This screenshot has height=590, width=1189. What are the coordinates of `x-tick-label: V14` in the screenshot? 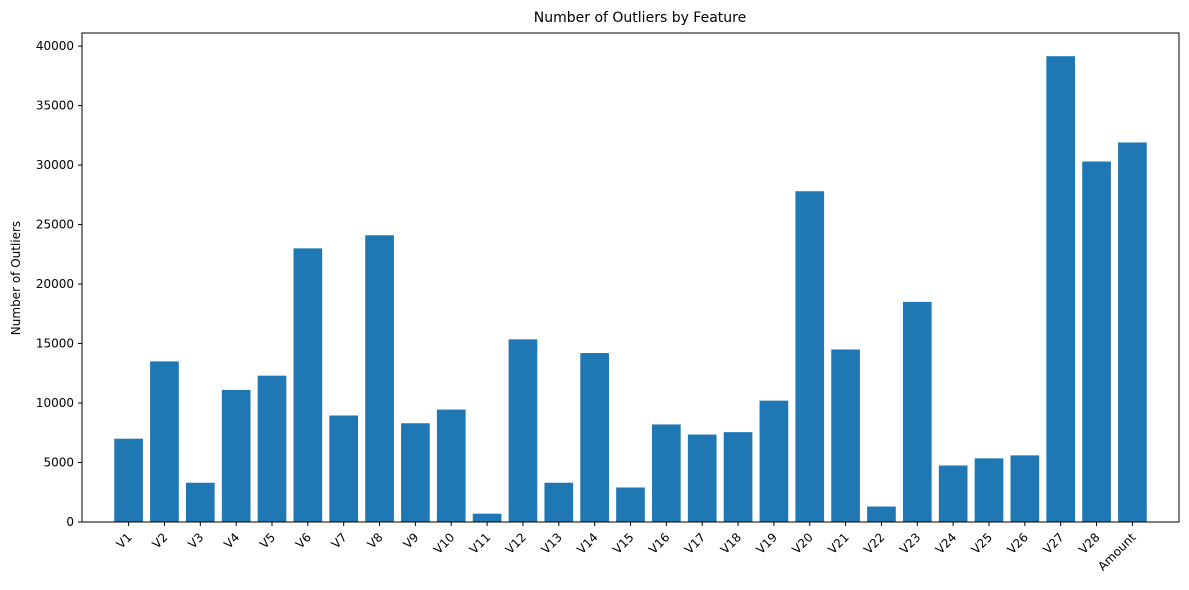 It's located at (587, 543).